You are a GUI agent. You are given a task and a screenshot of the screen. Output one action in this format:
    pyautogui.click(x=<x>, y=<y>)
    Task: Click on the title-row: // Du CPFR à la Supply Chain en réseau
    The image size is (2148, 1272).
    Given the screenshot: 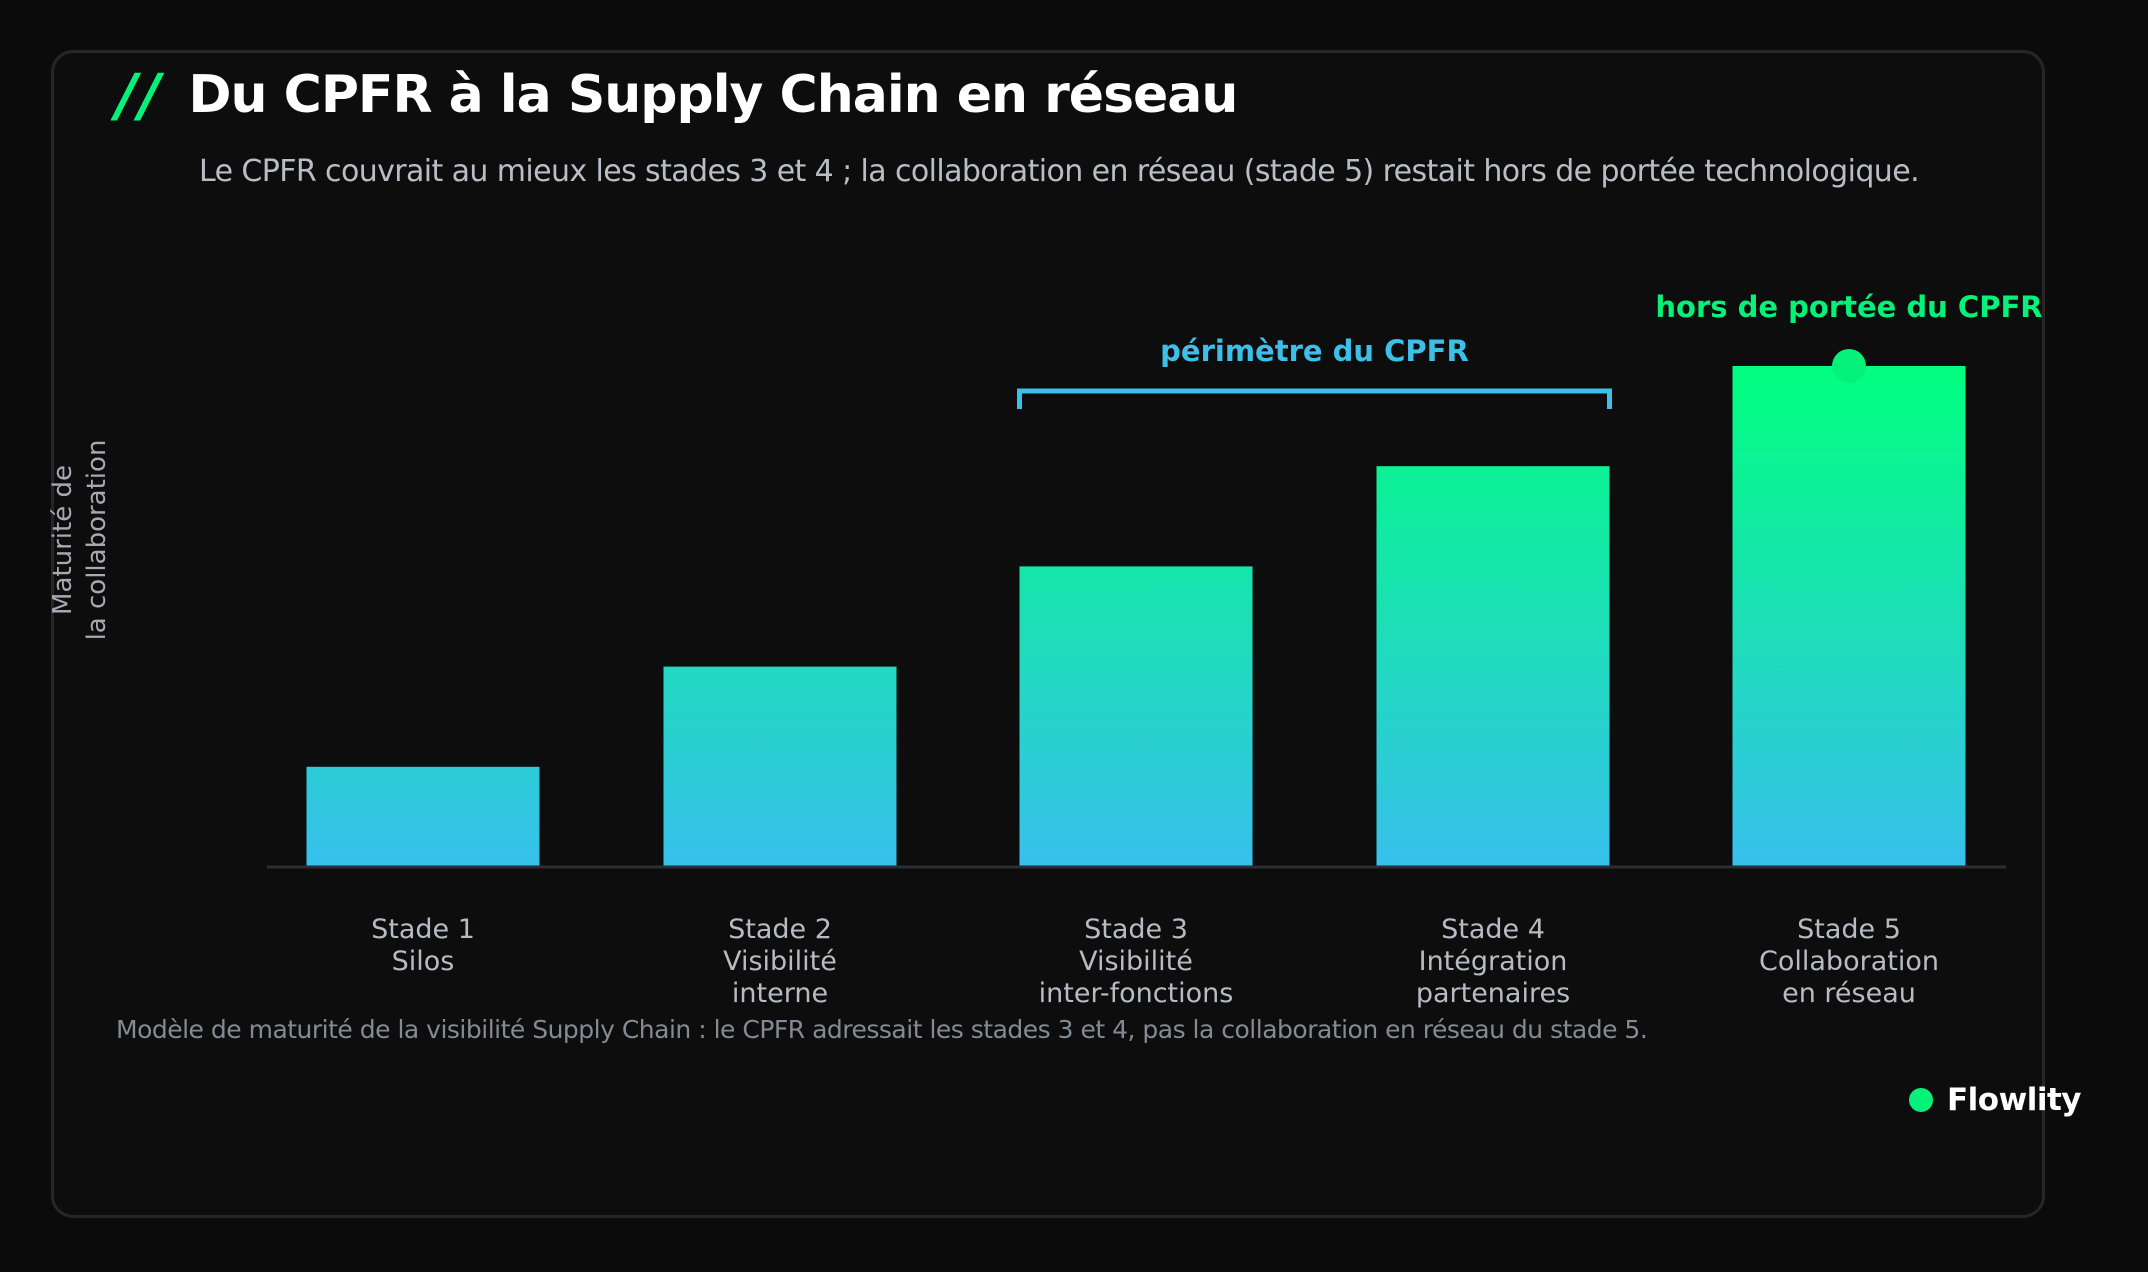 What is the action you would take?
    pyautogui.click(x=677, y=95)
    